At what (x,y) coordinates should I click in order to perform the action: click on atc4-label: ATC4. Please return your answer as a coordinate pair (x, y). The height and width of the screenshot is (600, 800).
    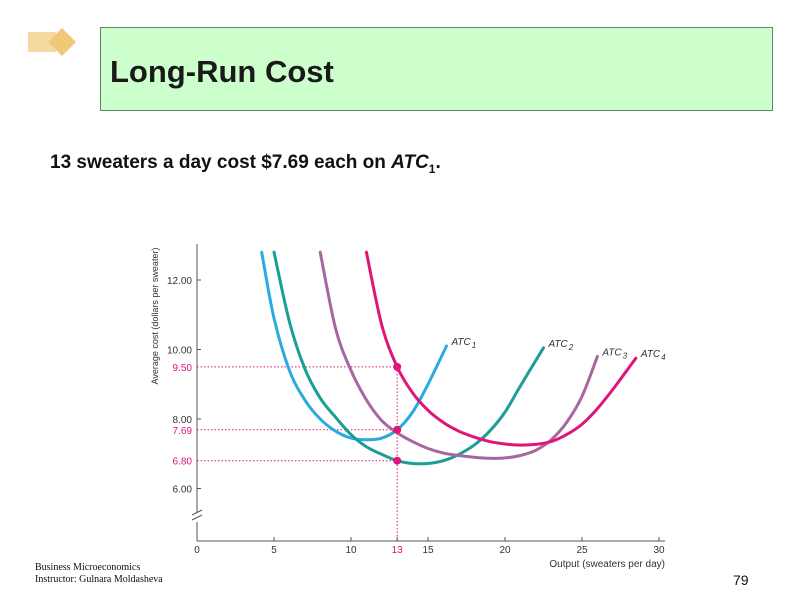
    Looking at the image, I should click on (653, 355).